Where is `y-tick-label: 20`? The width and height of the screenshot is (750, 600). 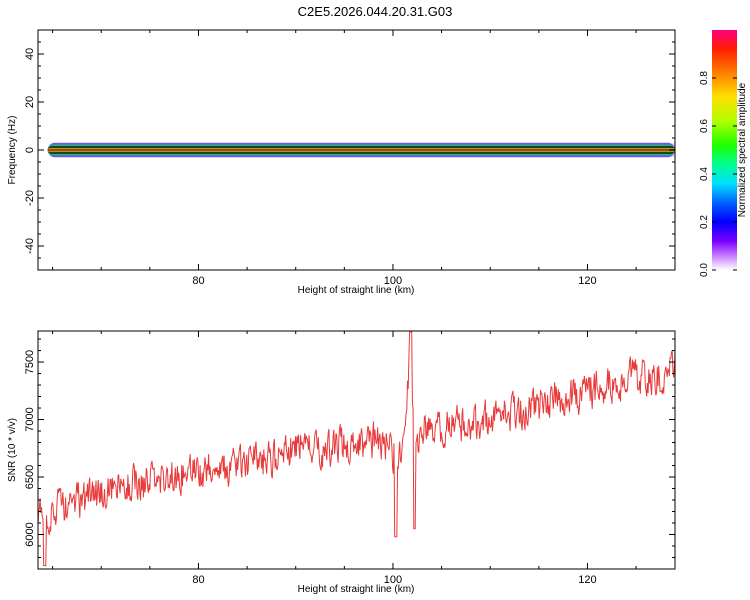 y-tick-label: 20 is located at coordinates (30, 102).